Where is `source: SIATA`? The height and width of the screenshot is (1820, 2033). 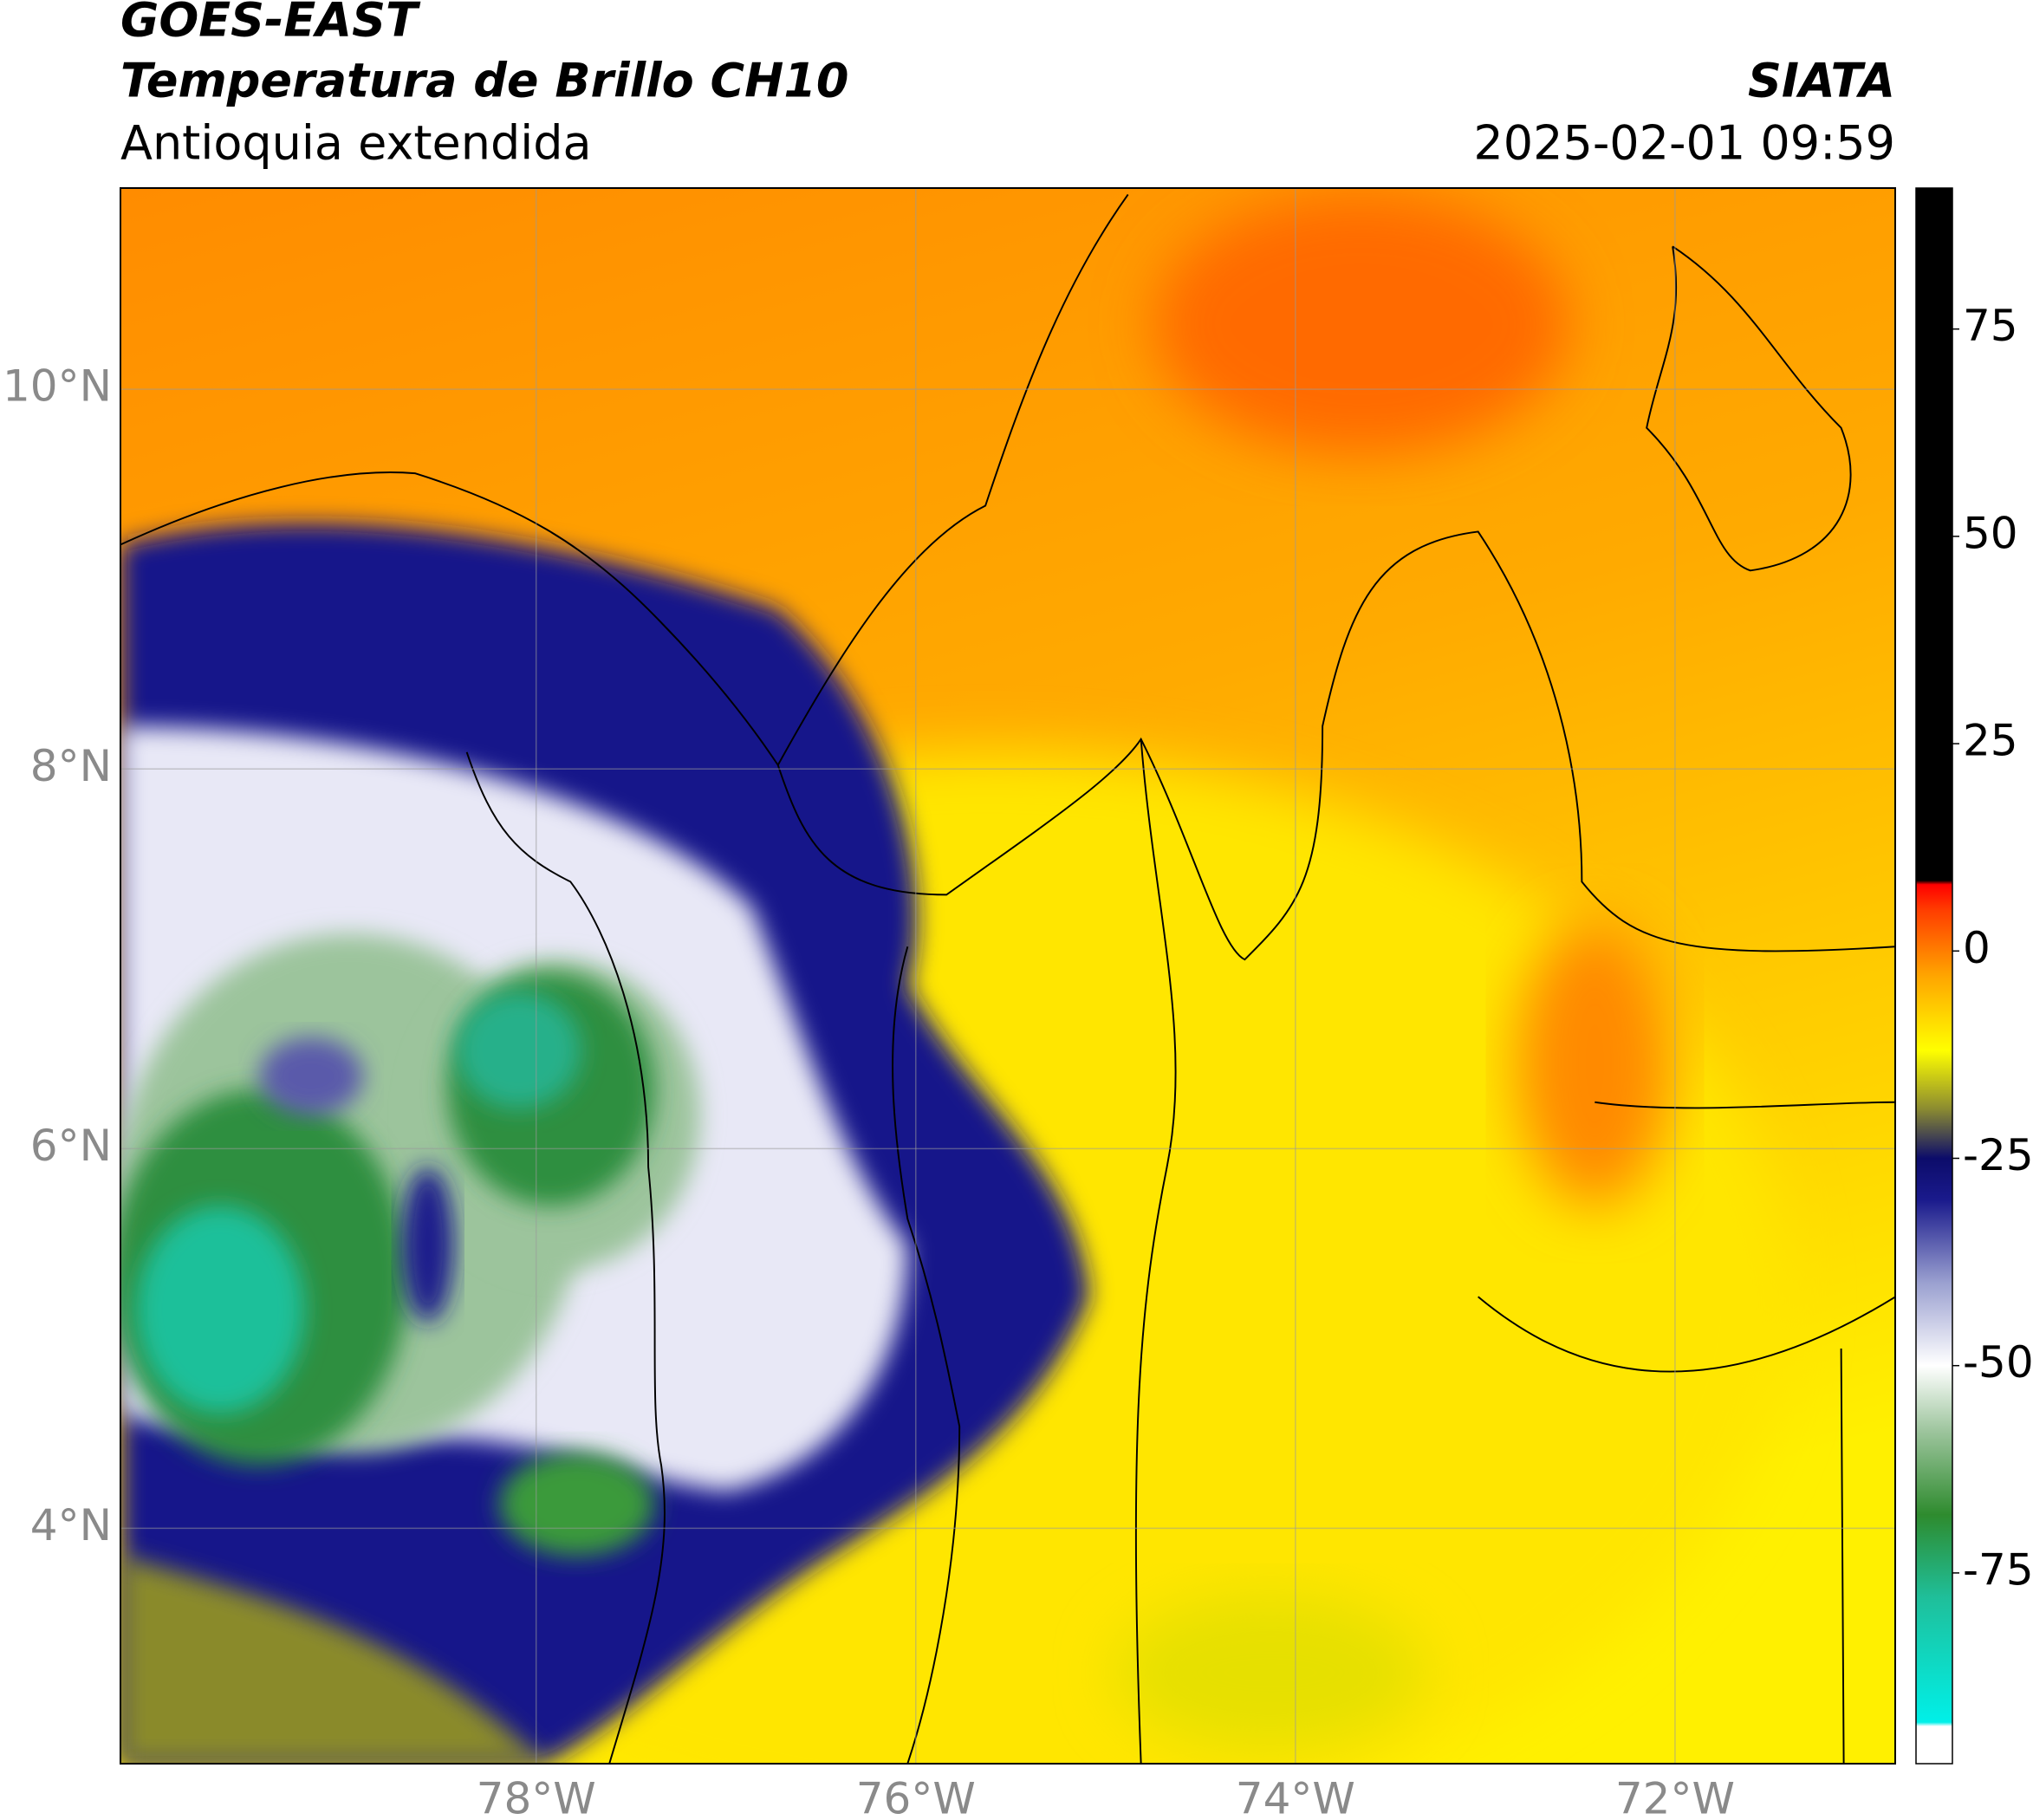 source: SIATA is located at coordinates (1821, 81).